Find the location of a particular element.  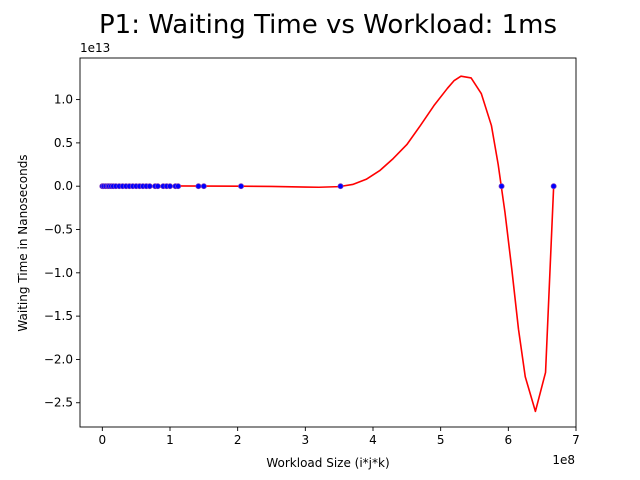

x-tick-label: 2 is located at coordinates (238, 440).